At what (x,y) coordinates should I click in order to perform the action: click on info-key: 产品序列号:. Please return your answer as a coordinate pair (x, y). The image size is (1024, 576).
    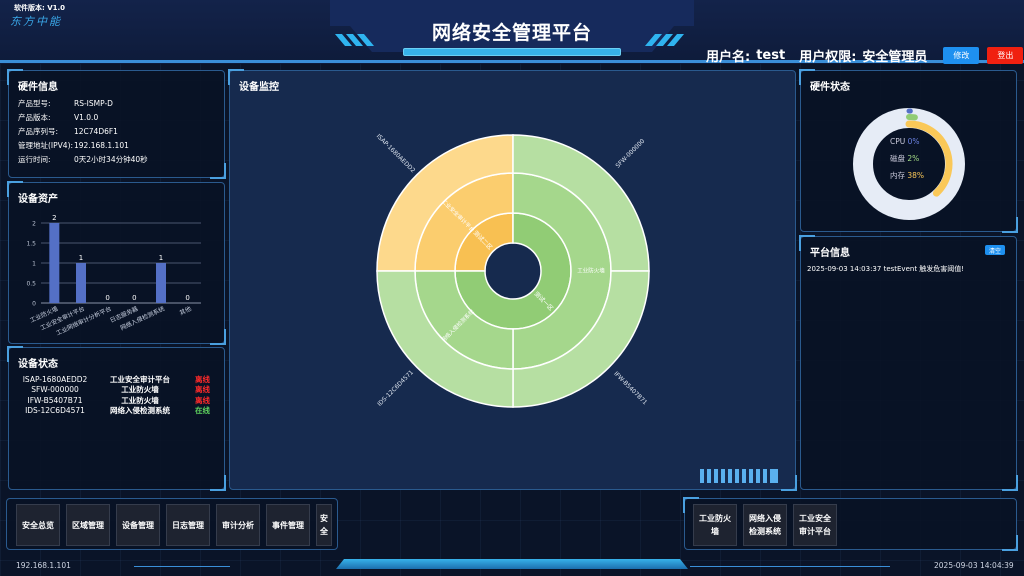
    Looking at the image, I should click on (38, 131).